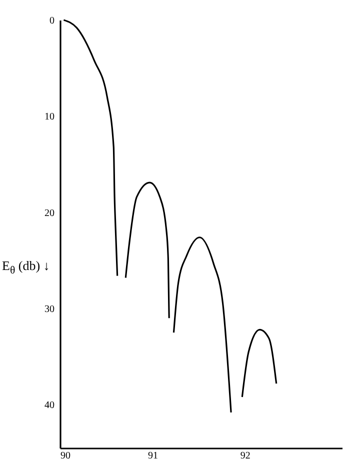 This screenshot has height=466, width=346. Describe the element at coordinates (52, 21) in the screenshot. I see `y-tick-label: 0` at that location.